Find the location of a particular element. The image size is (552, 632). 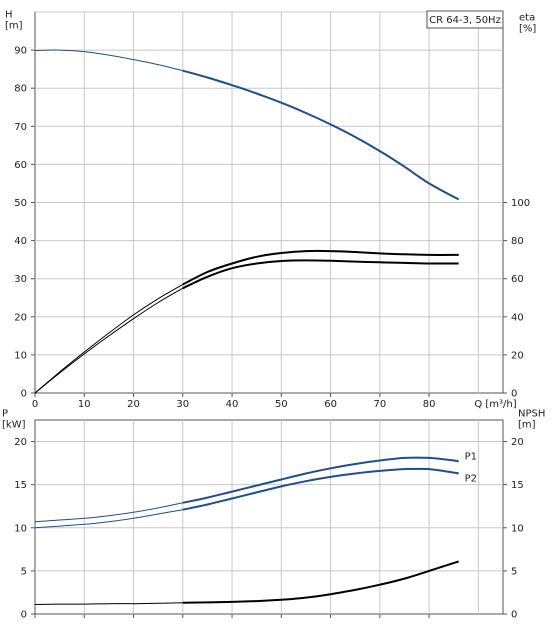

top-left-tick-label: 70 is located at coordinates (20, 127).